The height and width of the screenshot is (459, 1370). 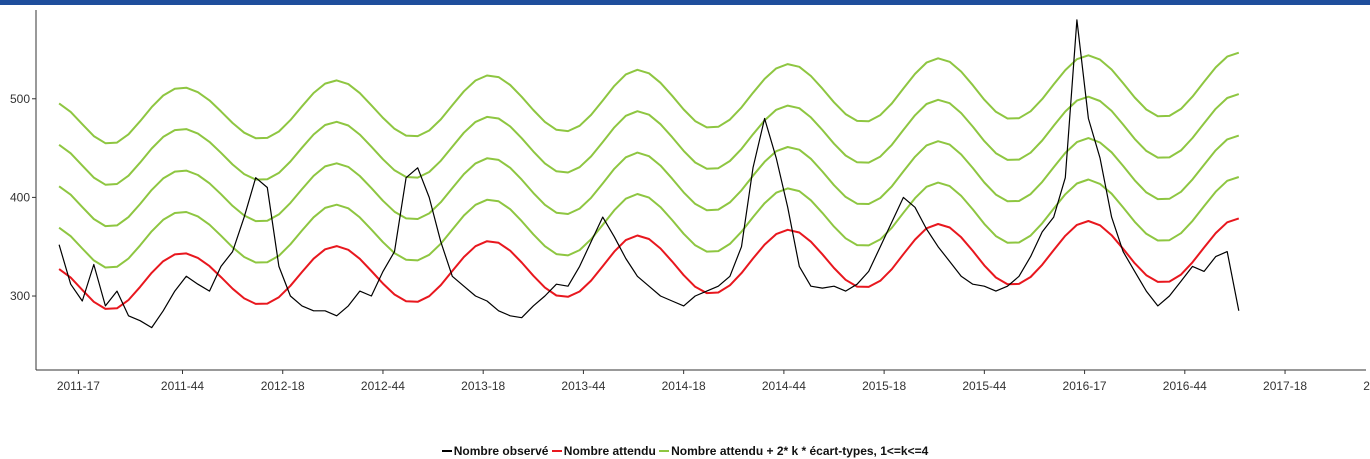 What do you see at coordinates (984, 386) in the screenshot?
I see `x-tick-label: 2015-44` at bounding box center [984, 386].